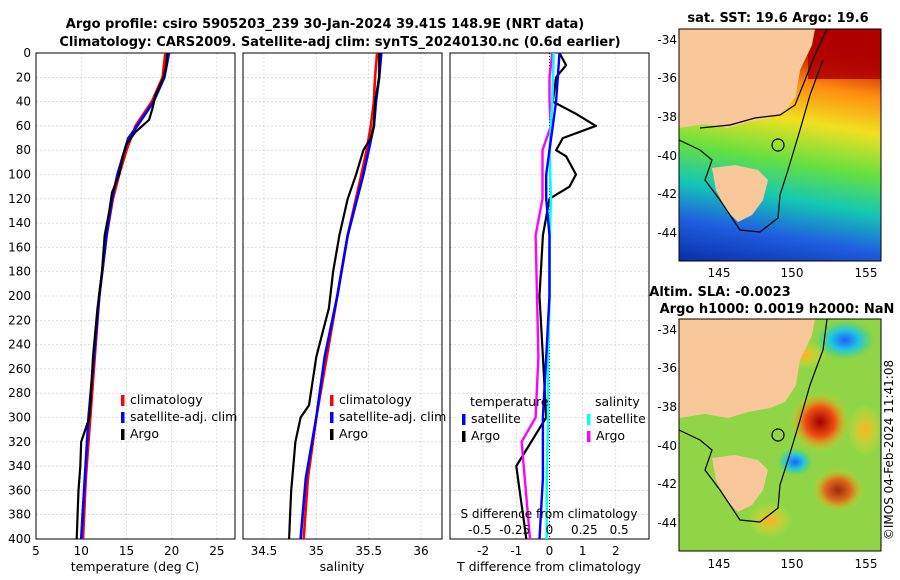 The image size is (900, 580). What do you see at coordinates (342, 566) in the screenshot?
I see `x-axis-label: salinity` at bounding box center [342, 566].